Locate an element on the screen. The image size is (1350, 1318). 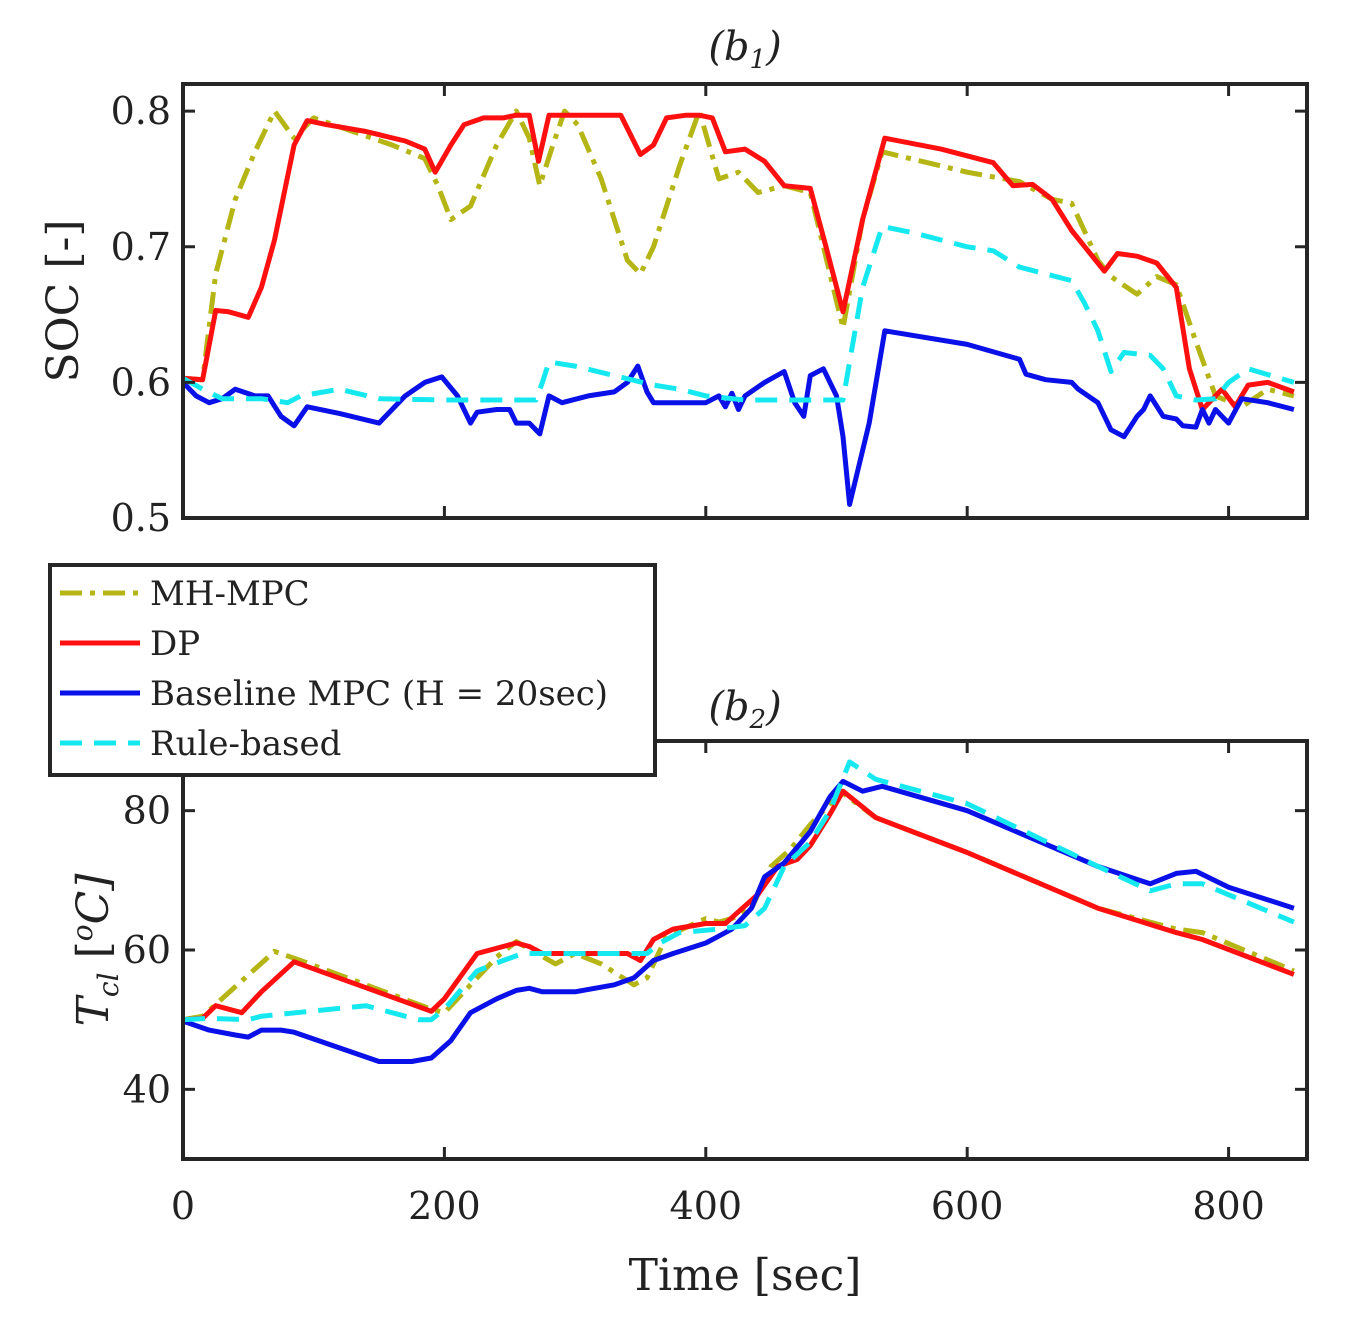
temperature-x-tick-label: 200 is located at coordinates (444, 1206).